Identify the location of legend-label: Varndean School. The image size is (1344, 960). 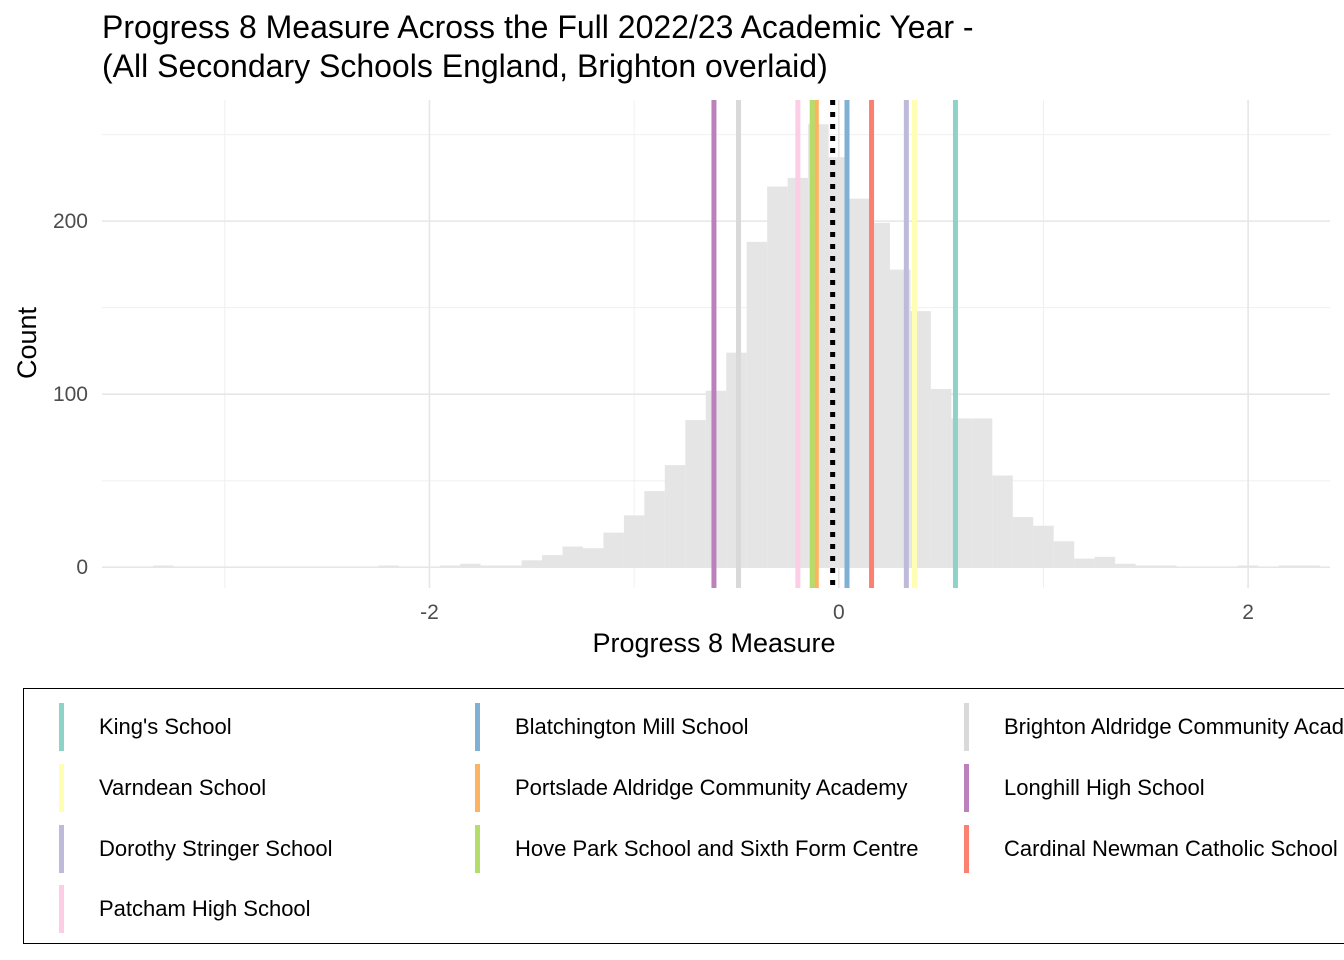
(183, 787).